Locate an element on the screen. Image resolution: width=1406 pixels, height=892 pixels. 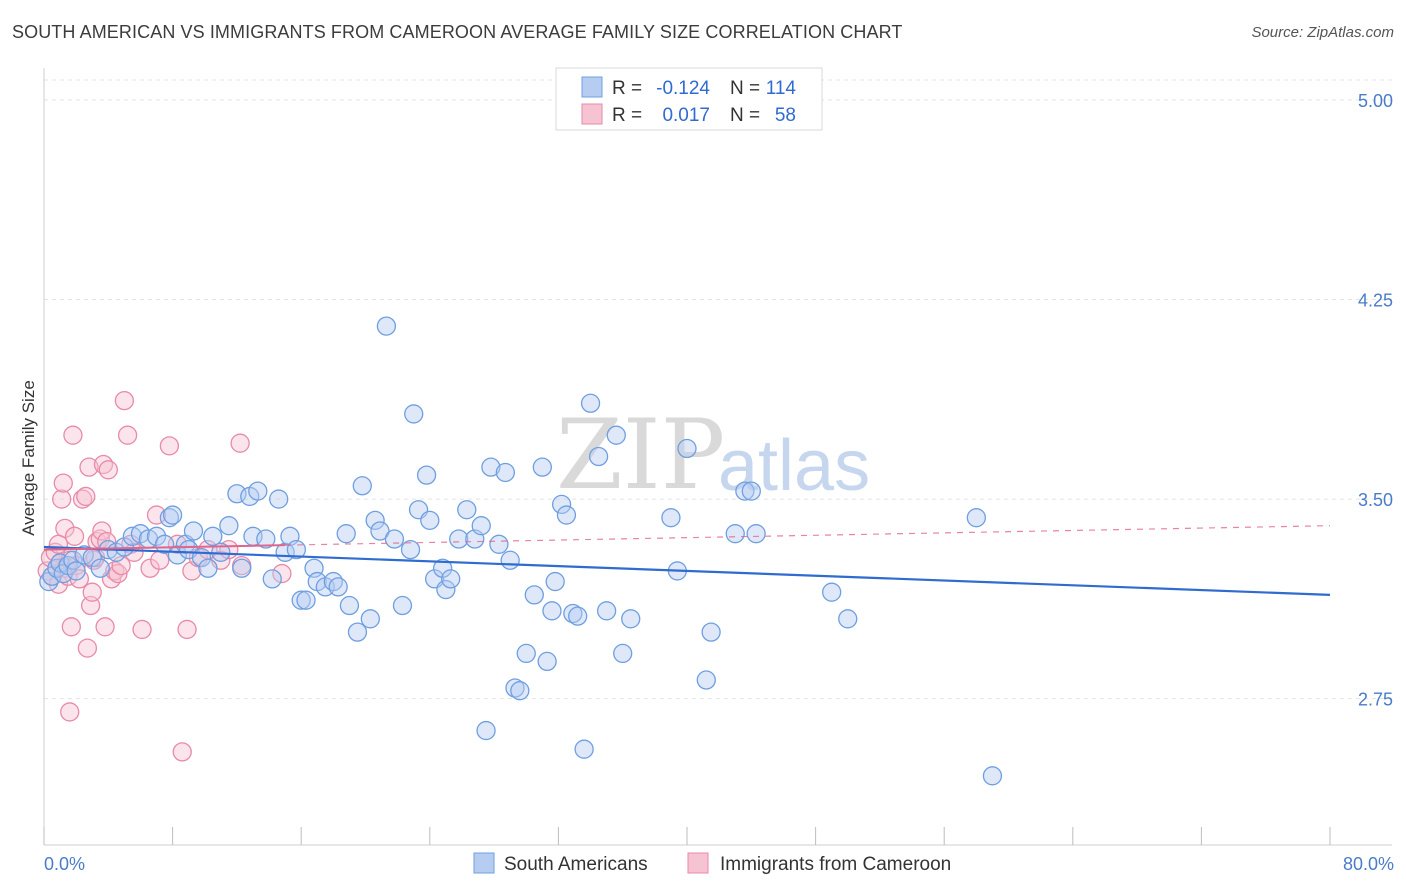
x-tick-max: 80.0% is located at coordinates (1368, 864).